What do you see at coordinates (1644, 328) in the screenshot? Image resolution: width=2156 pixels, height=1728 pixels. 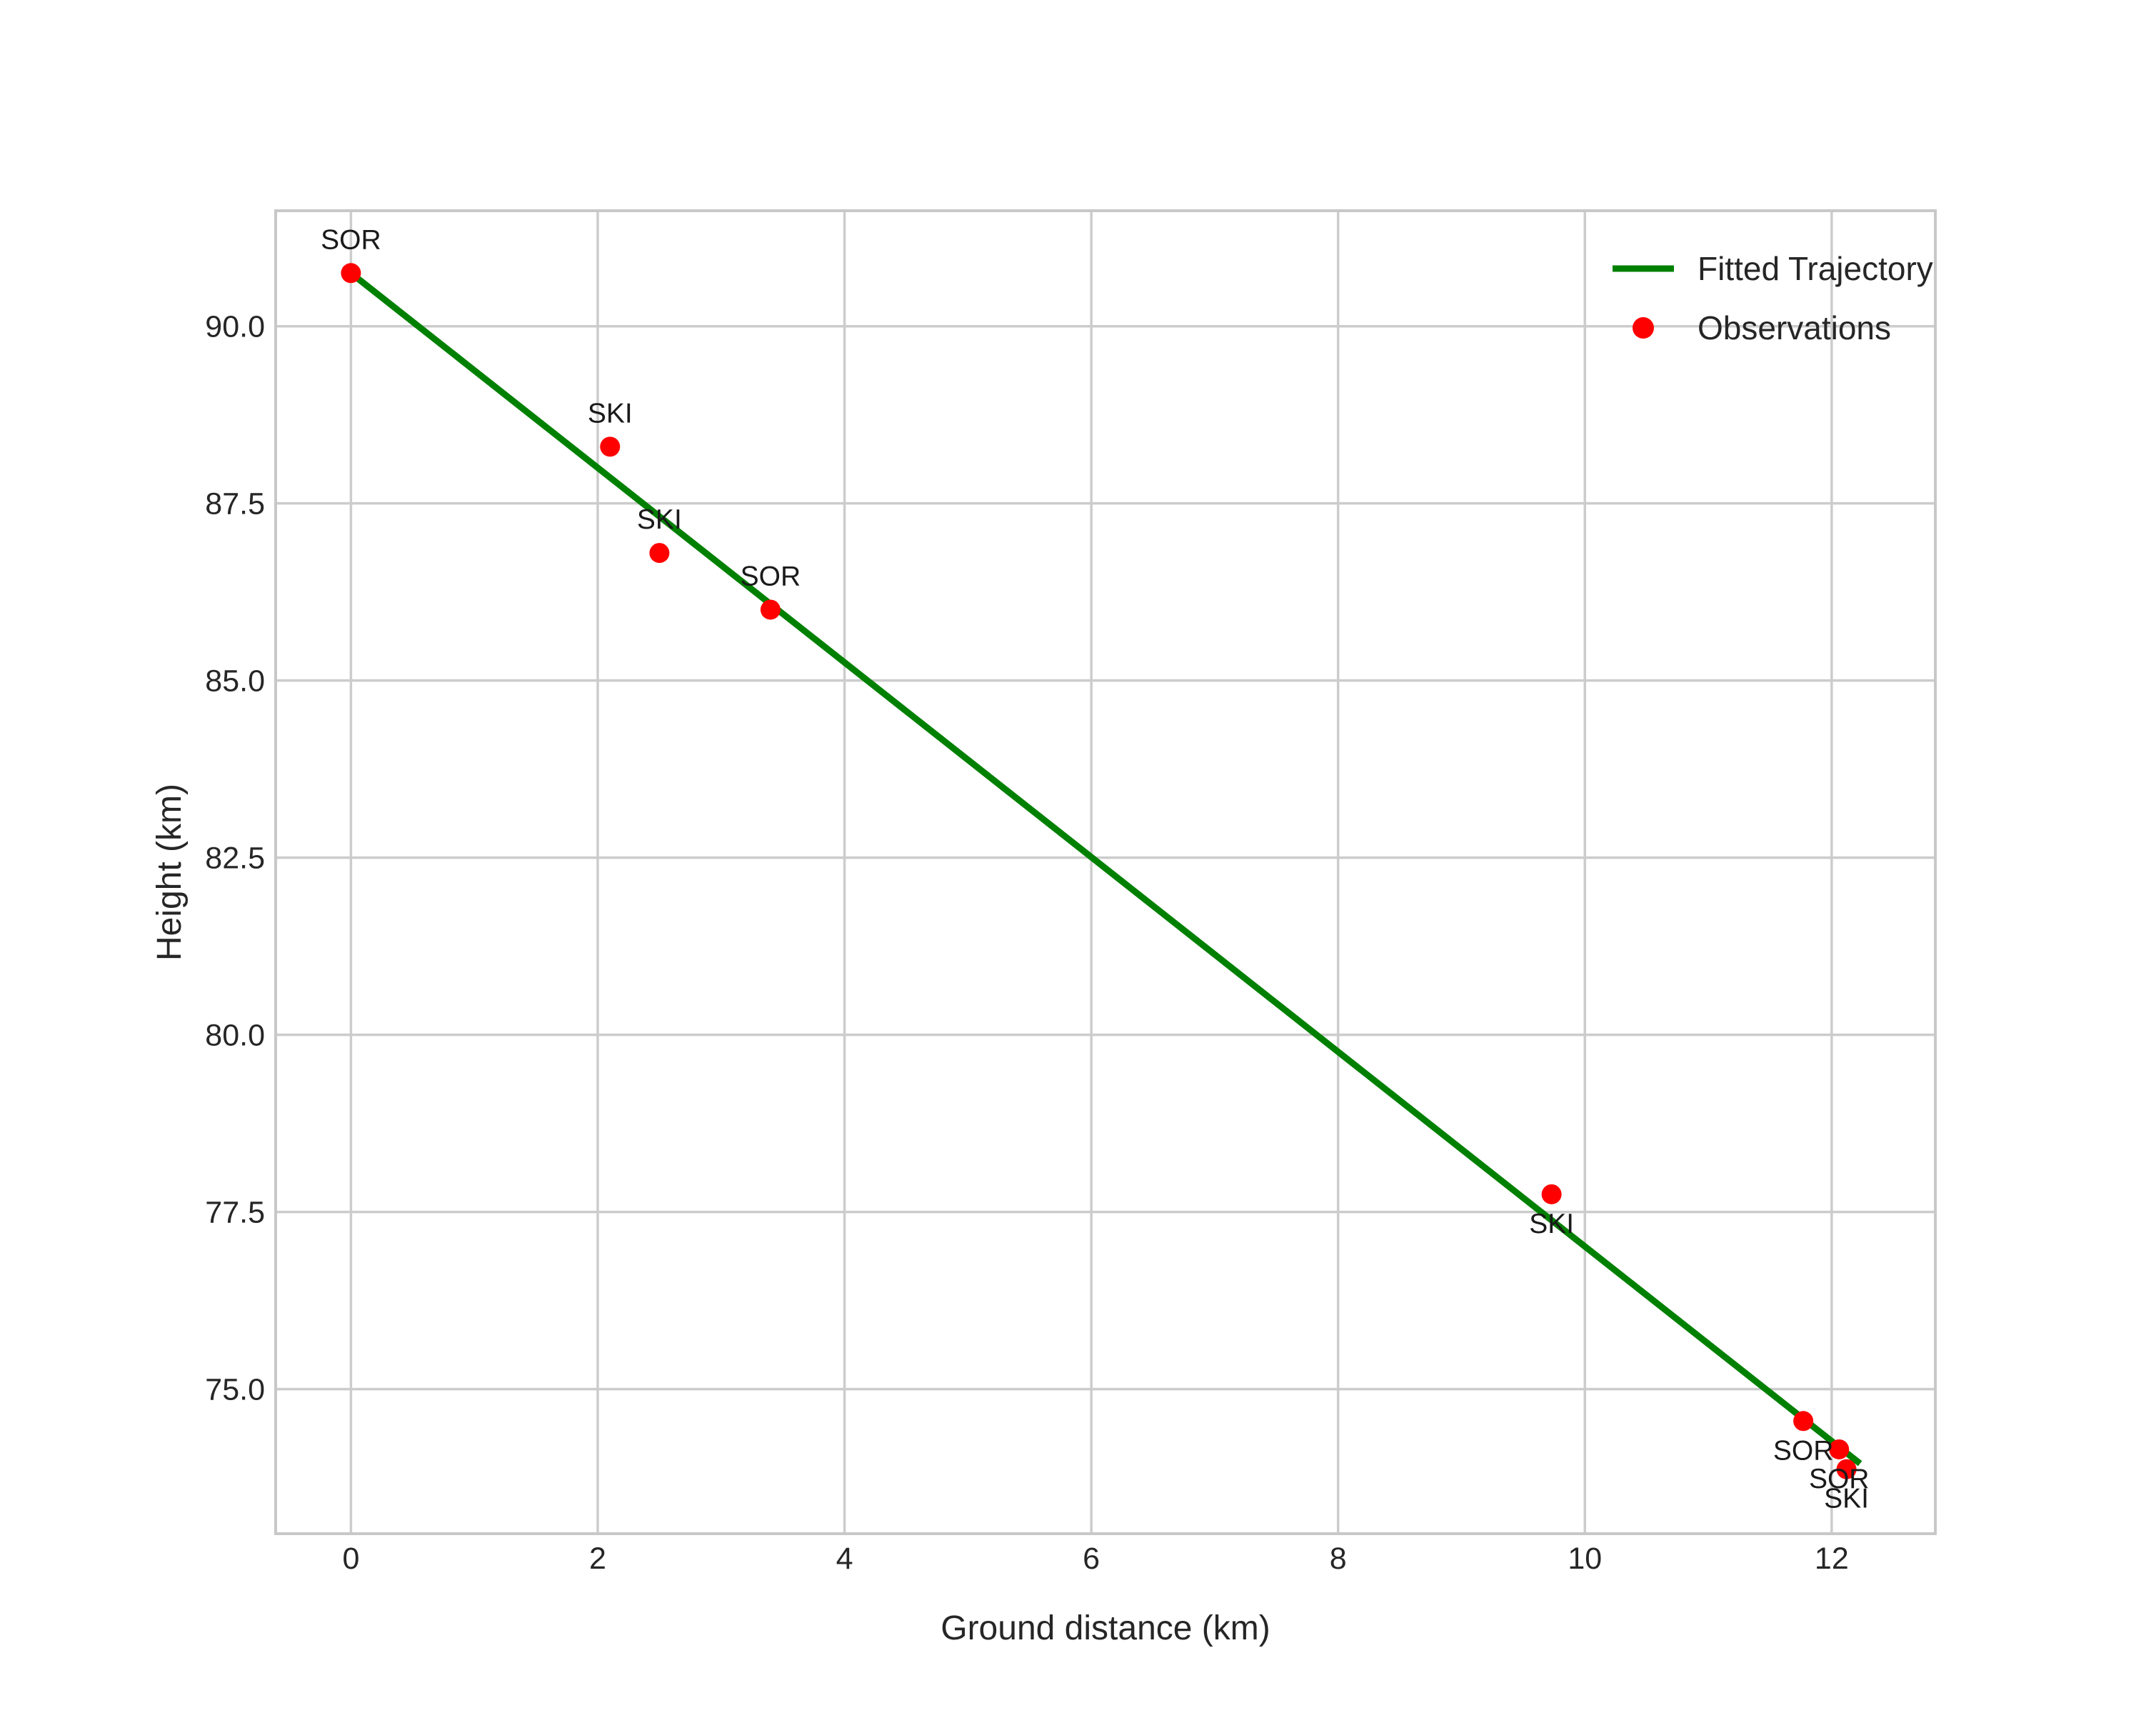 I see `legend-observations-point-sample` at bounding box center [1644, 328].